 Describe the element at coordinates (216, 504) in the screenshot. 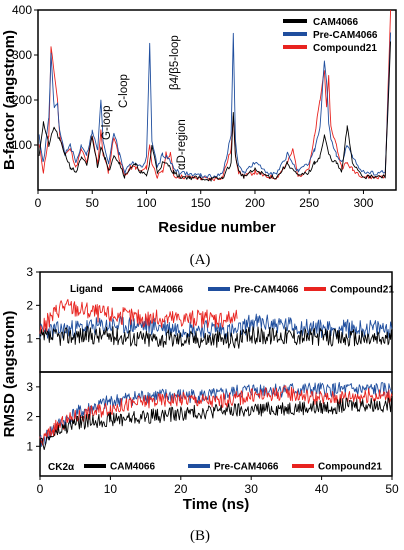

I see `panel-b-x-axis-title: Time (ns)` at that location.